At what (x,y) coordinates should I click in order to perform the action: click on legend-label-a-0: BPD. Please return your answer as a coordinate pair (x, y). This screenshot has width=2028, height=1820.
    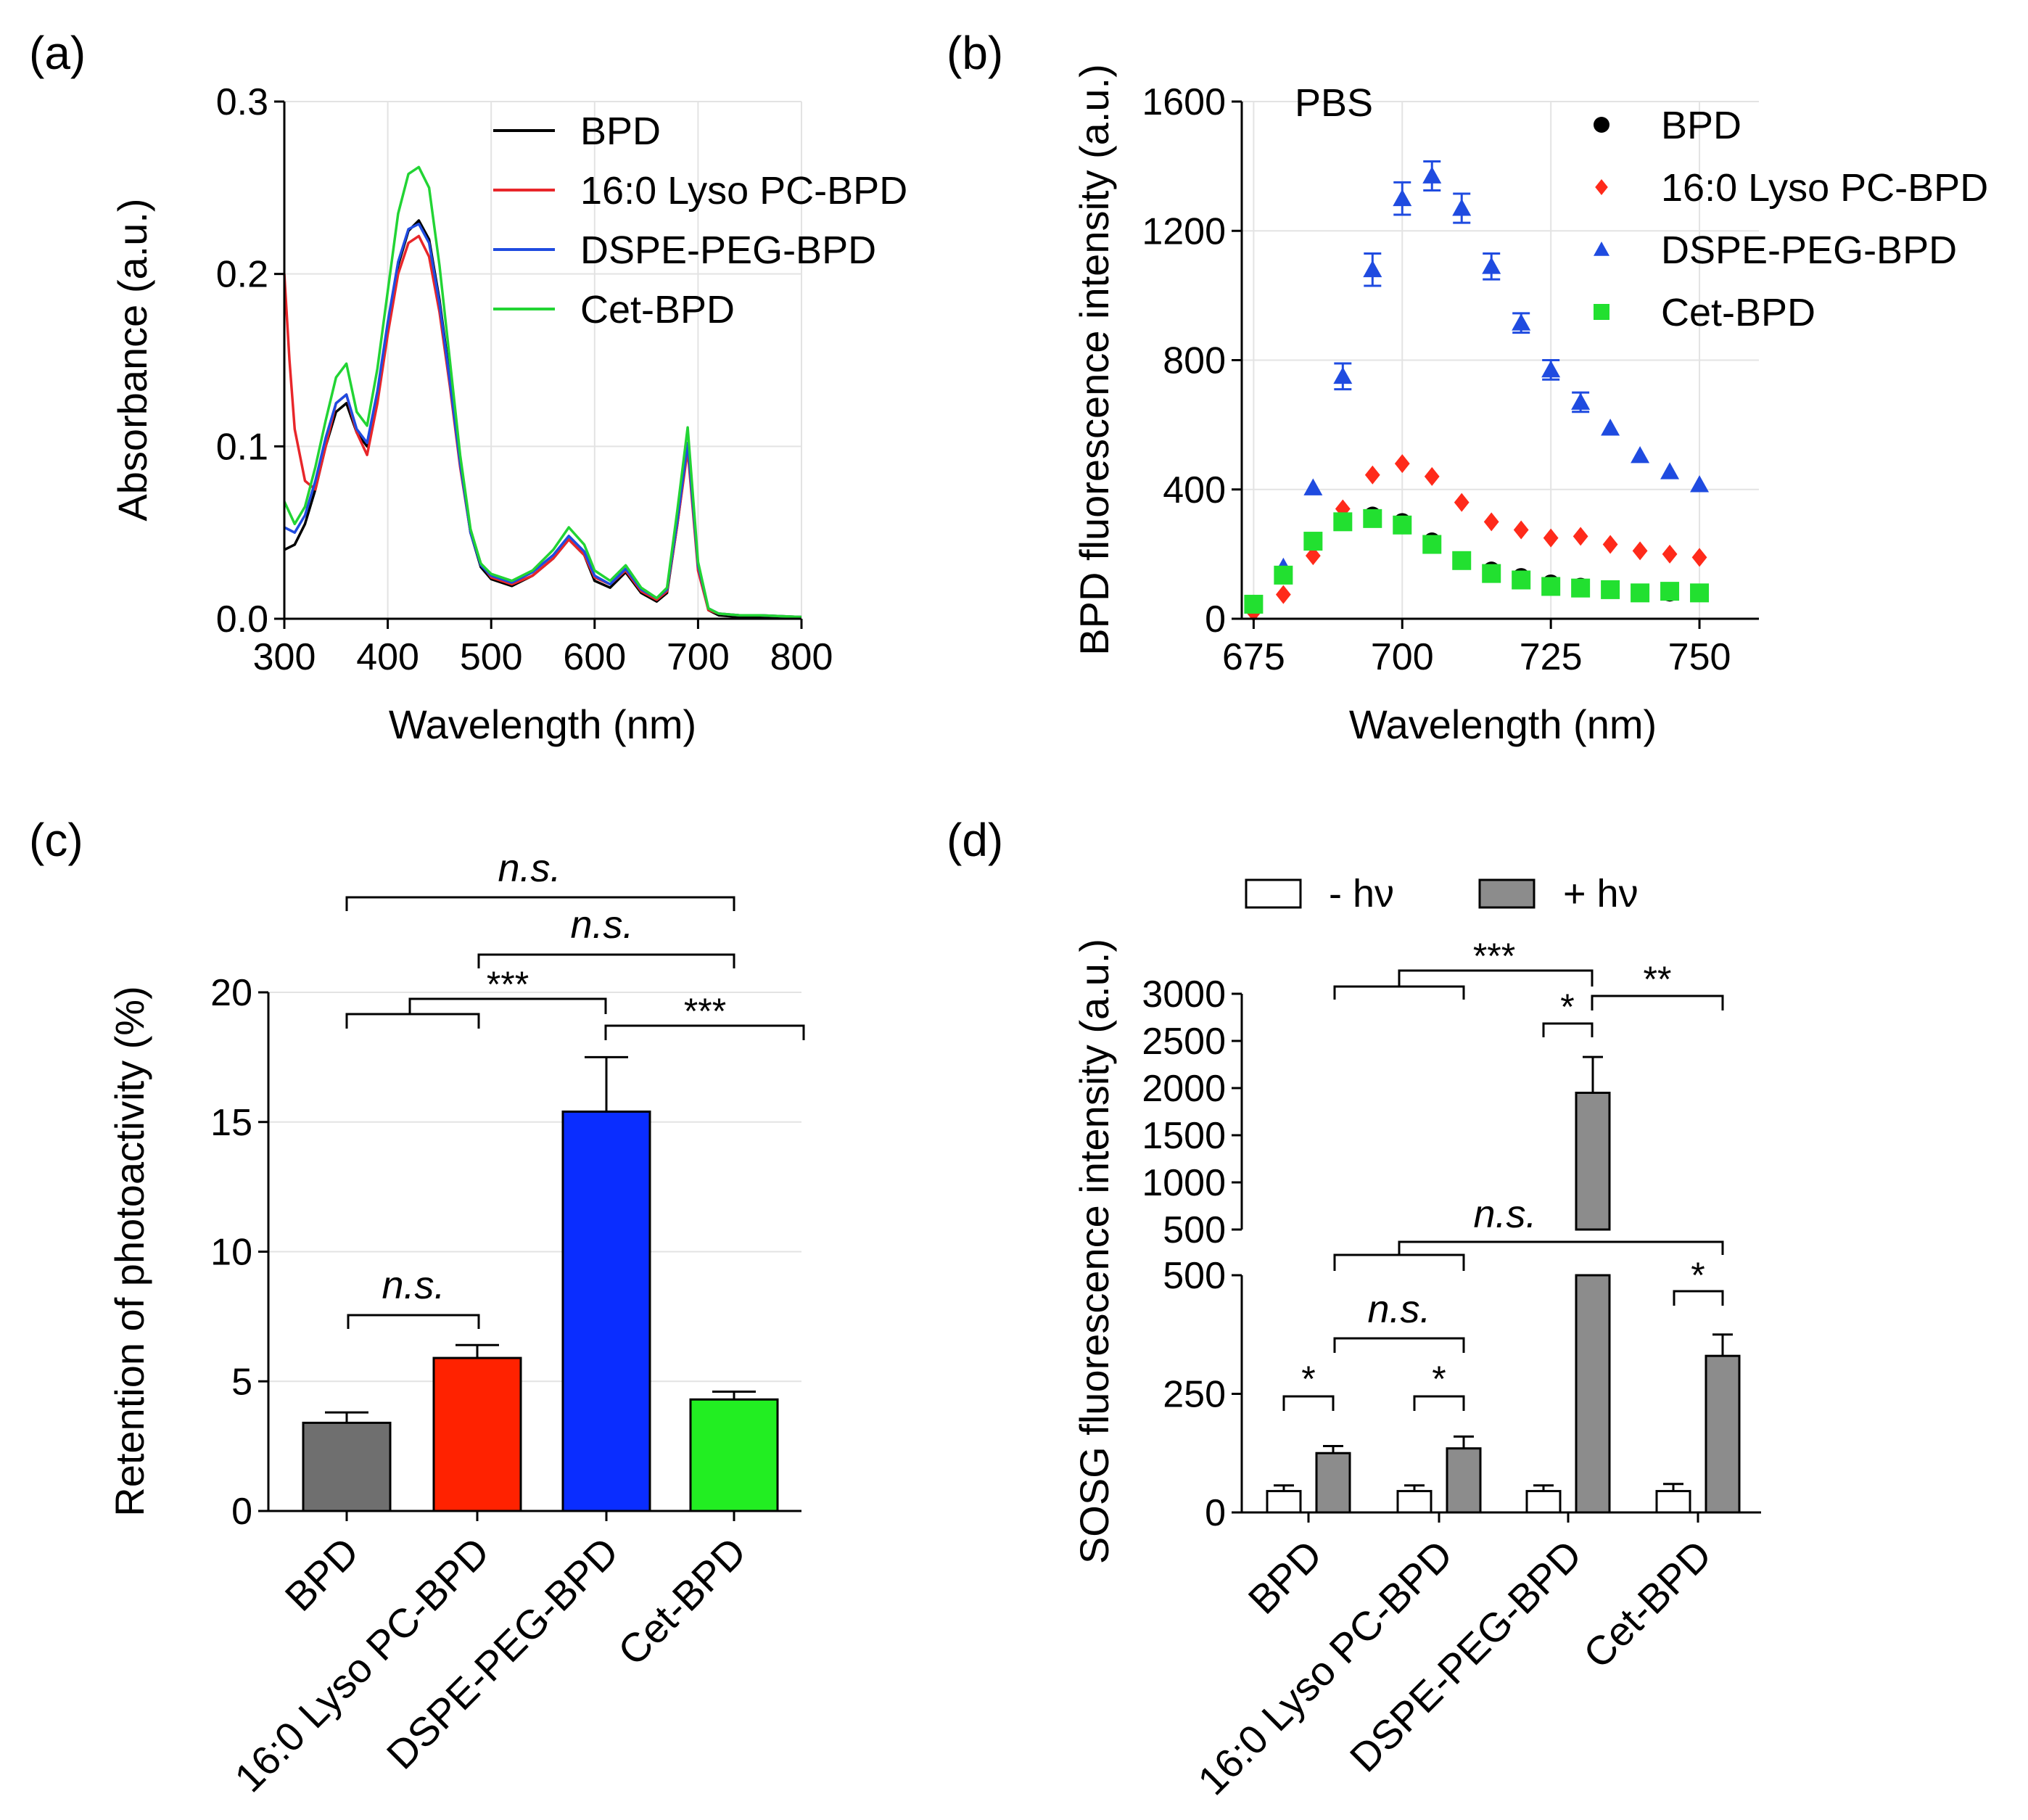
    Looking at the image, I should click on (620, 131).